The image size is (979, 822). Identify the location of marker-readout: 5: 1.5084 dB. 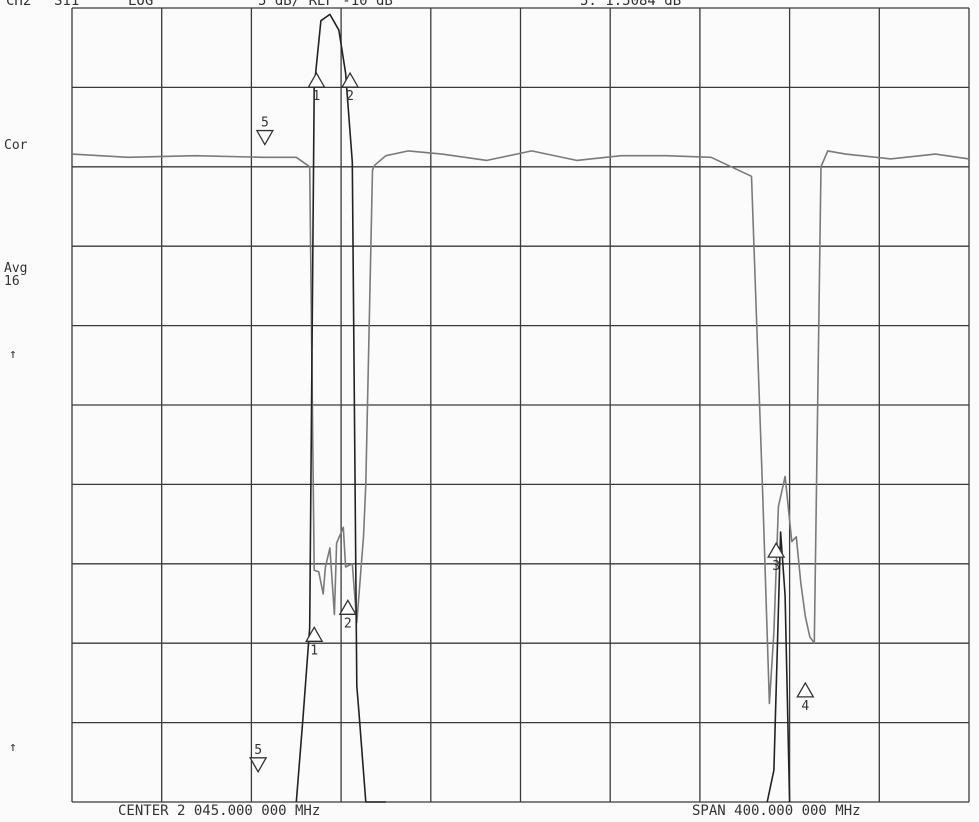
(631, 4).